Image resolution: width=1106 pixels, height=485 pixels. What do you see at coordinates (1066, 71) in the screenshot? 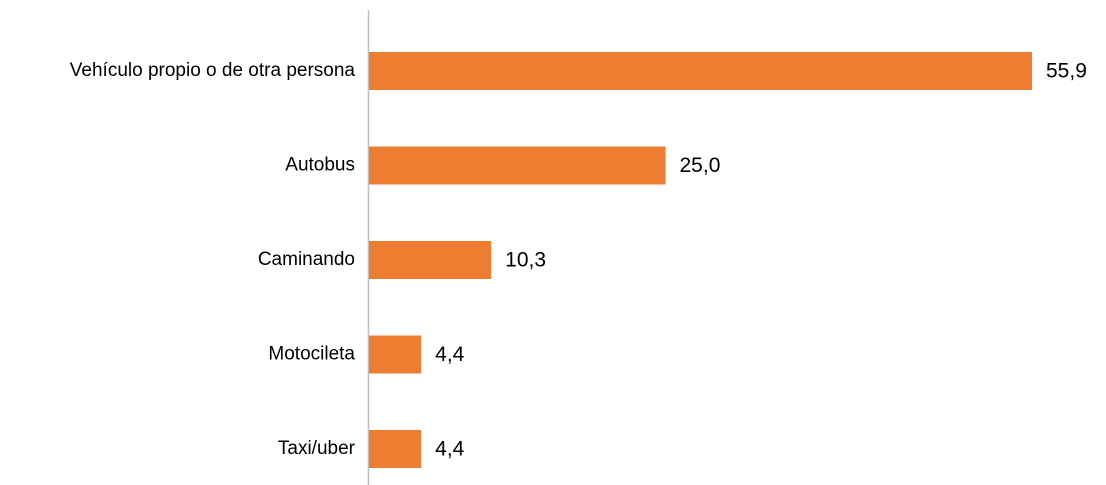
I see `value-label: 55,9` at bounding box center [1066, 71].